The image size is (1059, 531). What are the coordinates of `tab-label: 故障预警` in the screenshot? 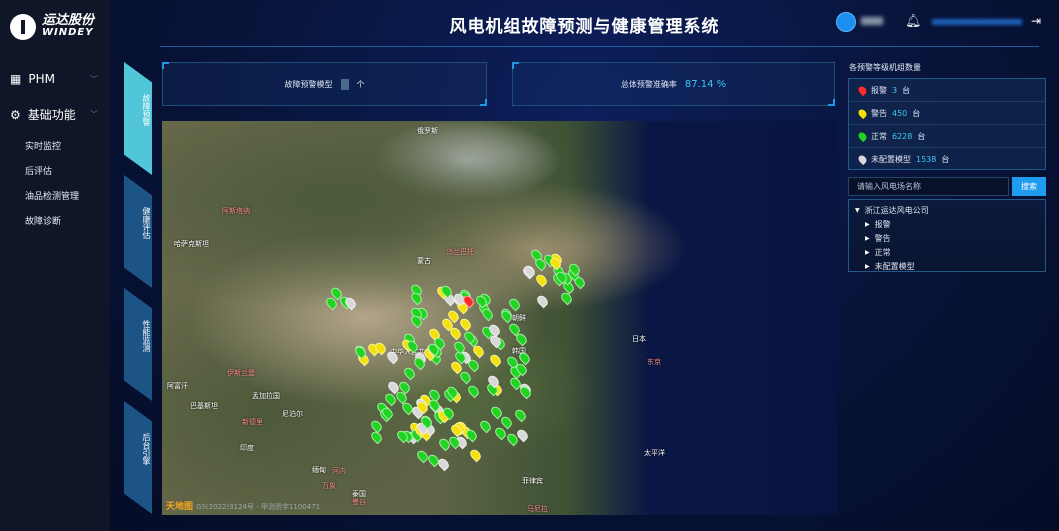 It's located at (146, 110).